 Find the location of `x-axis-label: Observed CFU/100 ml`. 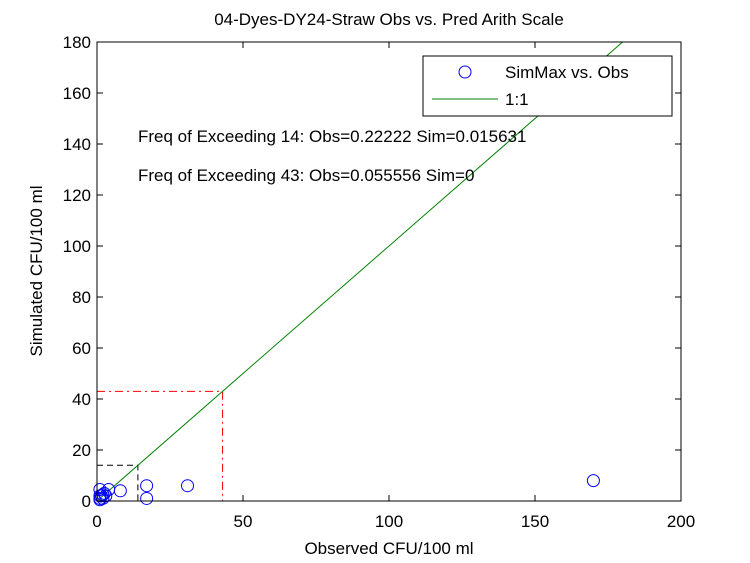

x-axis-label: Observed CFU/100 ml is located at coordinates (388, 548).